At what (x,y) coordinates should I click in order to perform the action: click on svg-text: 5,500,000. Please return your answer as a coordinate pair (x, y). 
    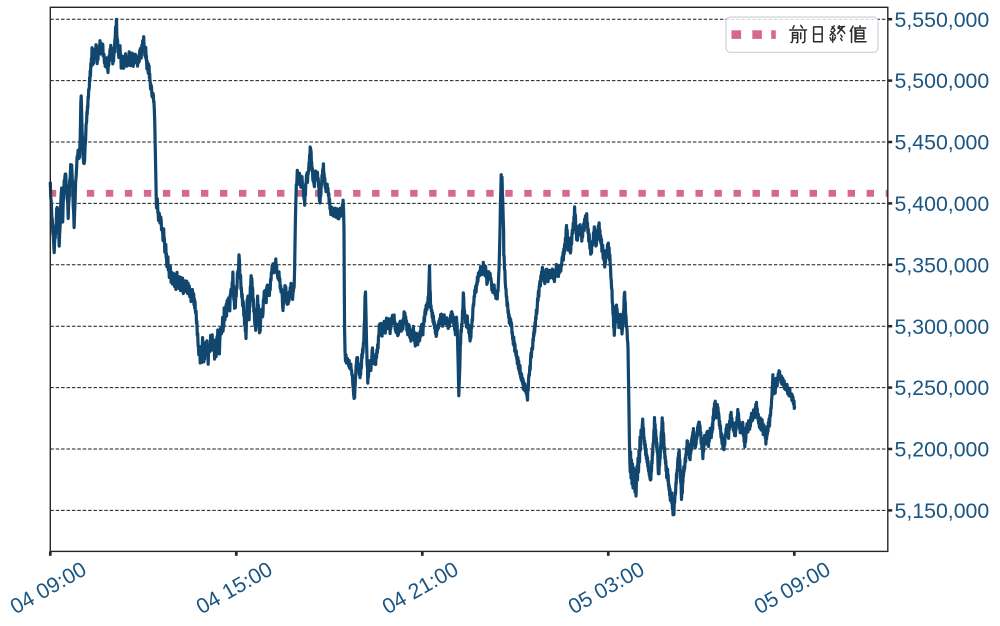
    Looking at the image, I should click on (942, 81).